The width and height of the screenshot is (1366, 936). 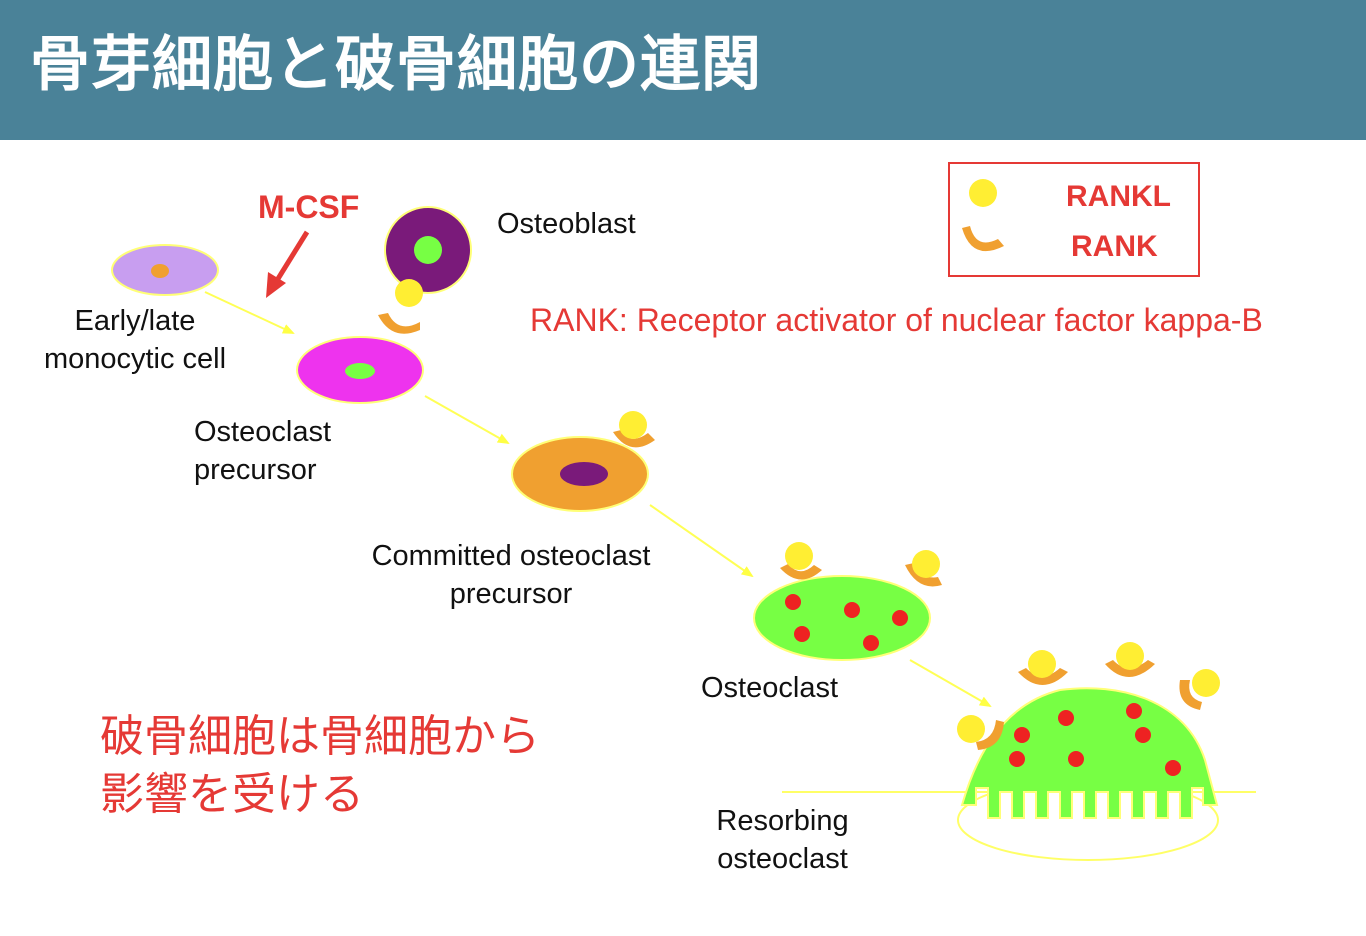 What do you see at coordinates (309, 207) in the screenshot?
I see `mcsf-label: M-CSF` at bounding box center [309, 207].